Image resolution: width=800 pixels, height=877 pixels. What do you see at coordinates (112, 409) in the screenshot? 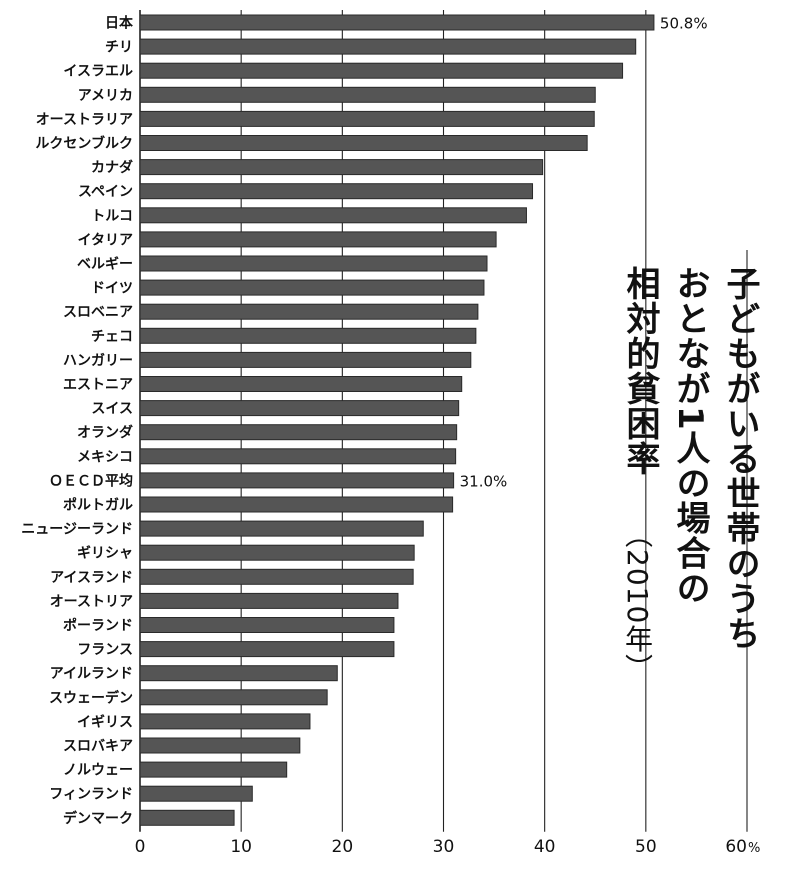
I see `category-label: スイス` at bounding box center [112, 409].